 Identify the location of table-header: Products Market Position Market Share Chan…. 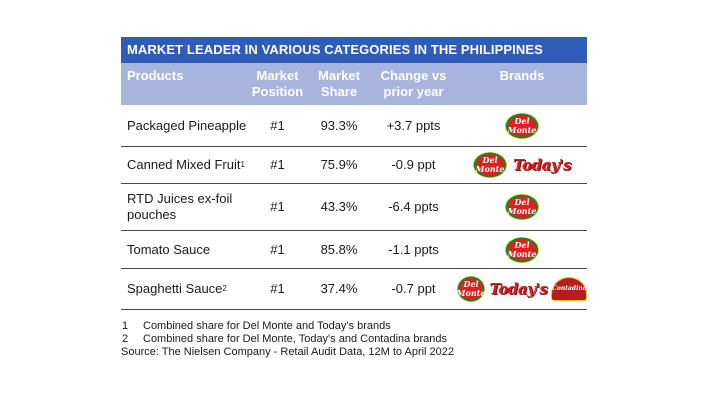
(354, 84).